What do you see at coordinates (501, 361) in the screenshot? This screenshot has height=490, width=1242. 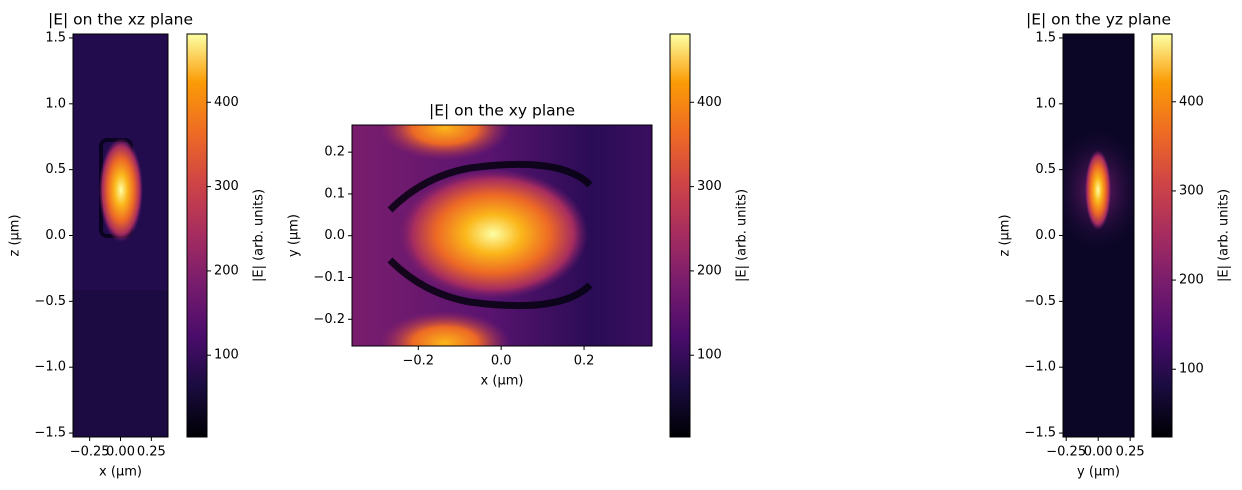 I see `x-tick-label: 0.0` at bounding box center [501, 361].